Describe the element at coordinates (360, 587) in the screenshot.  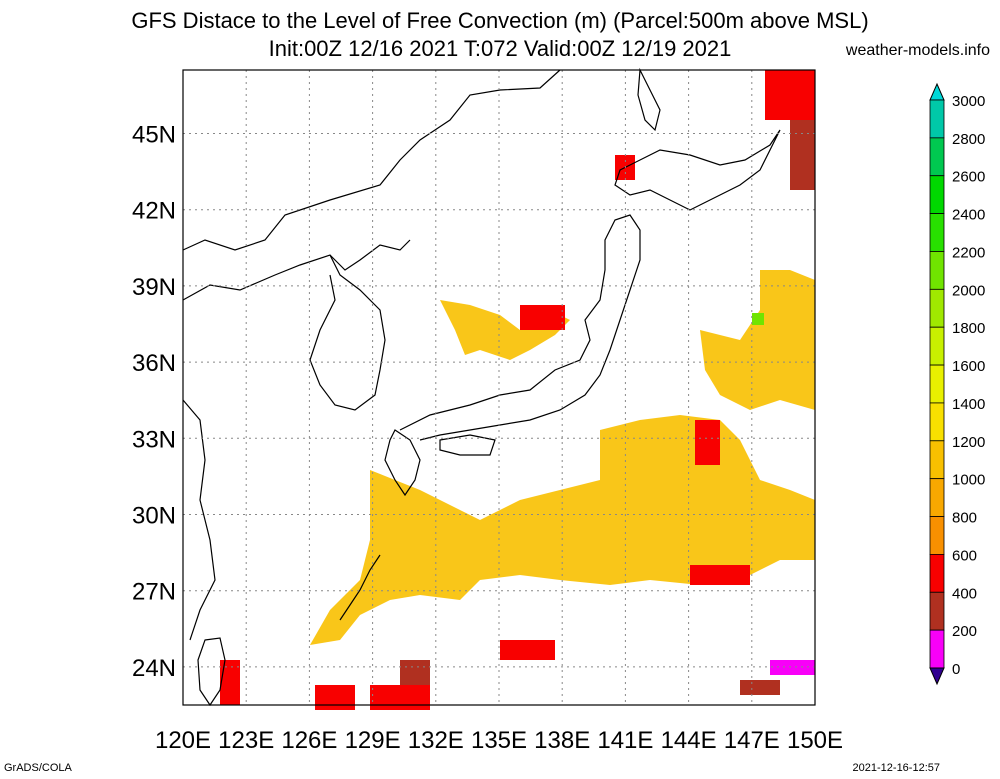
I see `coast-ryukyu` at that location.